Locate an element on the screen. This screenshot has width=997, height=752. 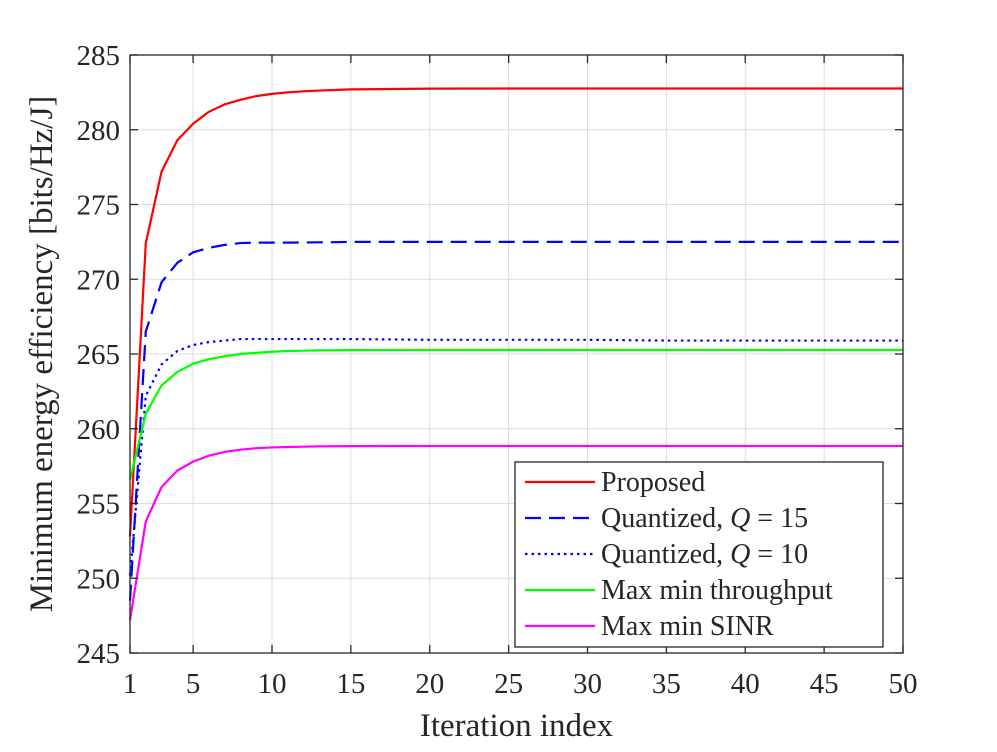
legend-label-proposed: Proposed is located at coordinates (653, 482).